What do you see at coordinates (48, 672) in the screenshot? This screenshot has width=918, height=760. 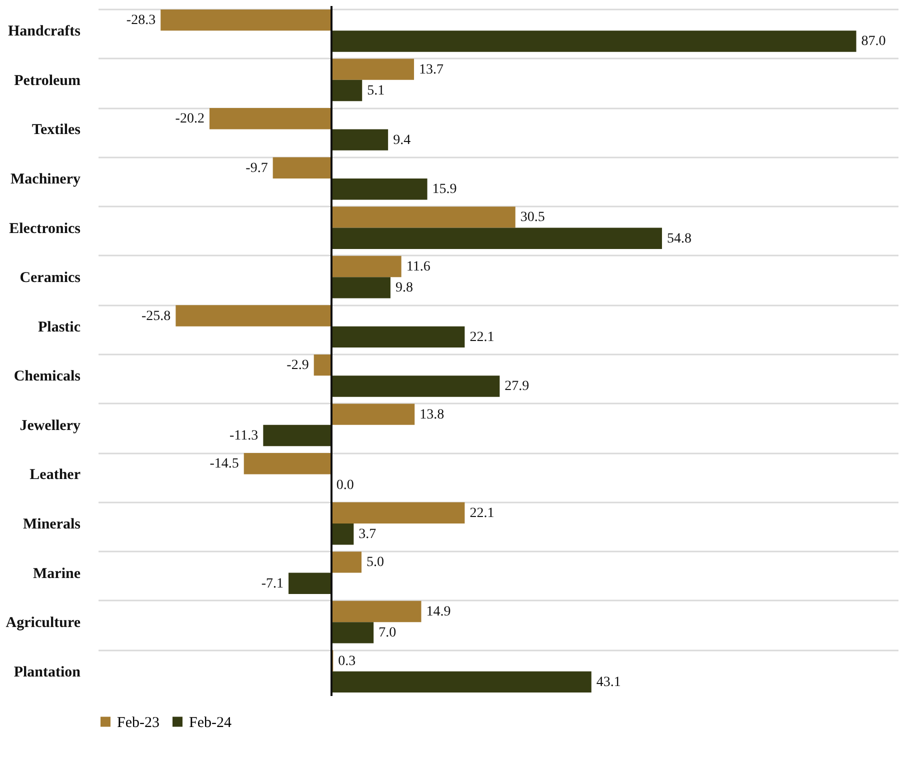 I see `y-tick-label: Plantation` at bounding box center [48, 672].